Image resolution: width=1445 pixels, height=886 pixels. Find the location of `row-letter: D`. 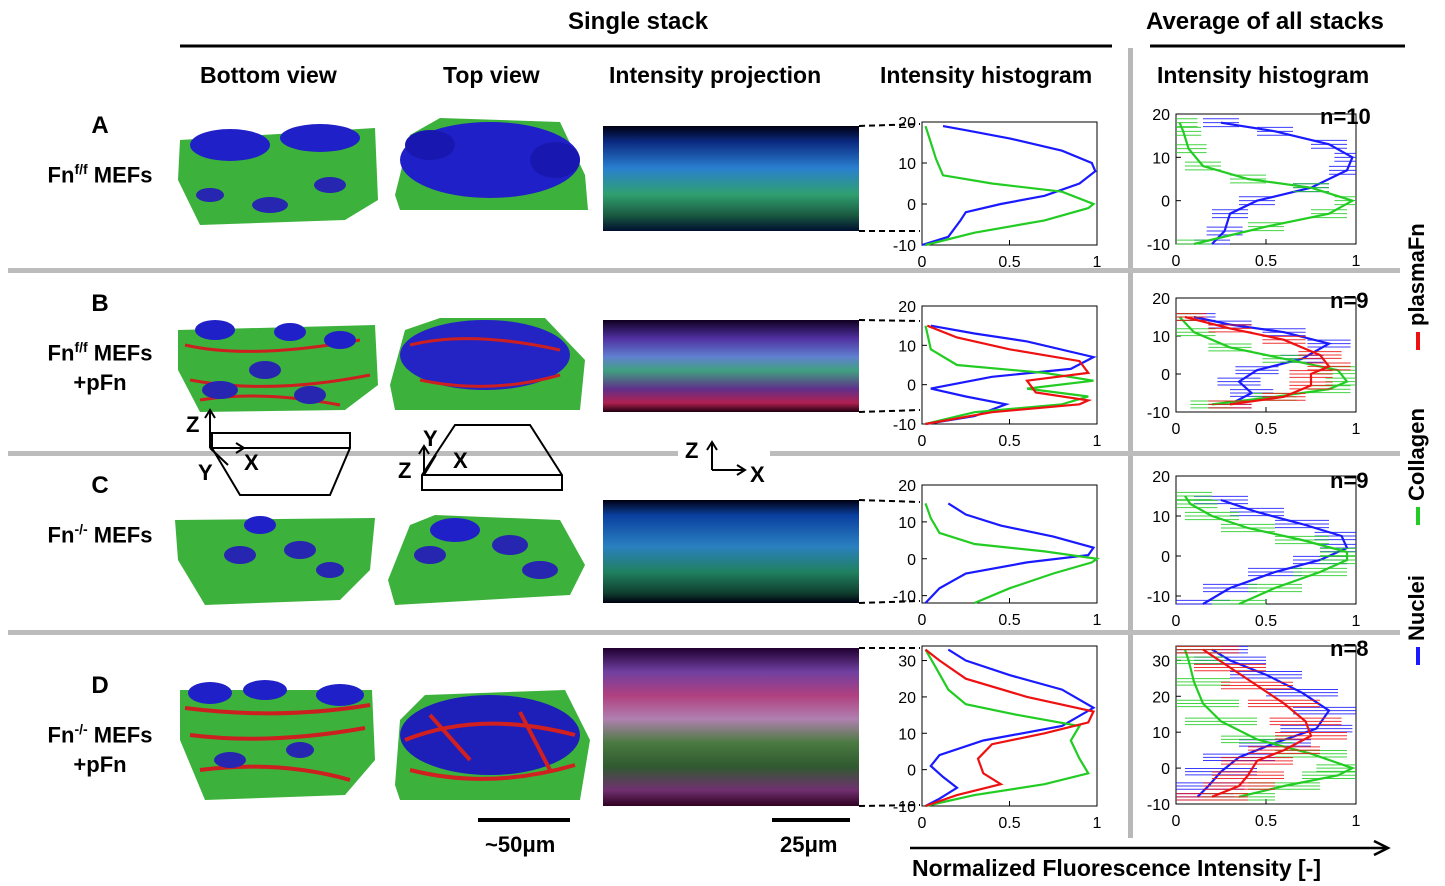

row-letter: D is located at coordinates (100, 685).